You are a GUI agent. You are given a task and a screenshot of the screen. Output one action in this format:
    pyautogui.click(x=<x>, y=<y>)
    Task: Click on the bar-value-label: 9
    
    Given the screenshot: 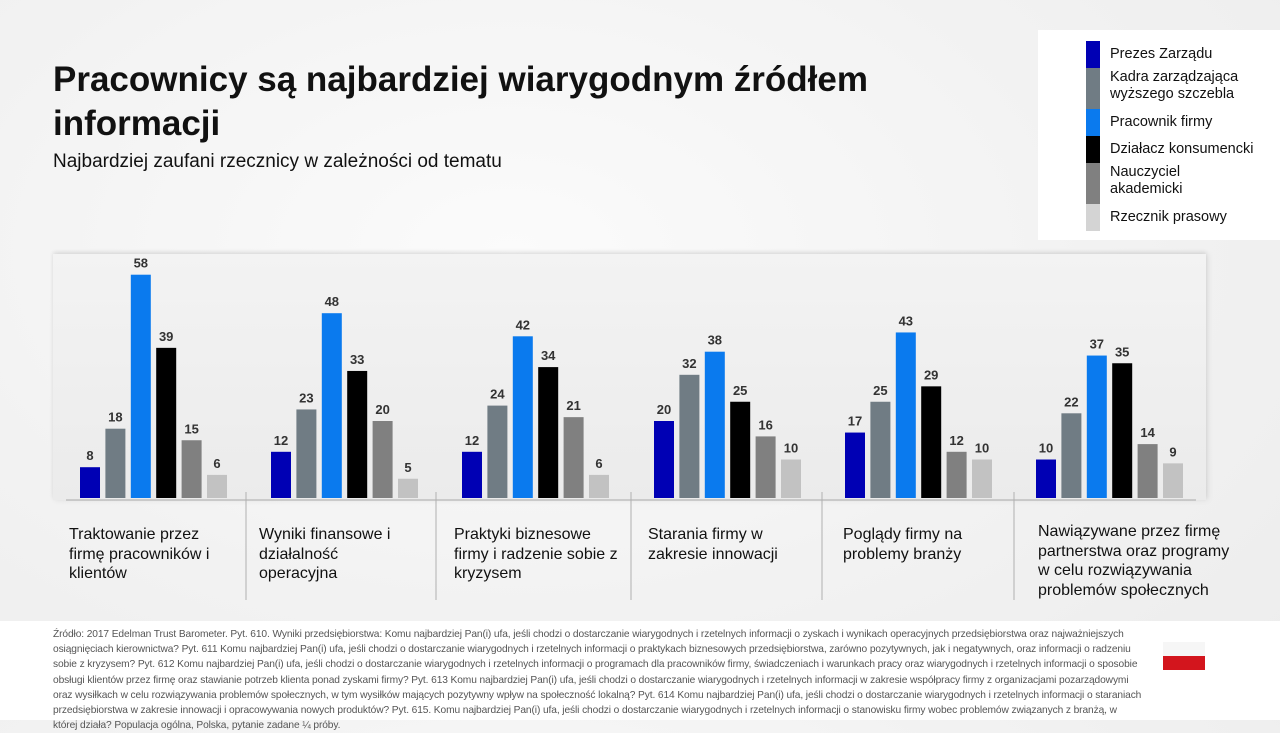 What is the action you would take?
    pyautogui.click(x=1172, y=451)
    